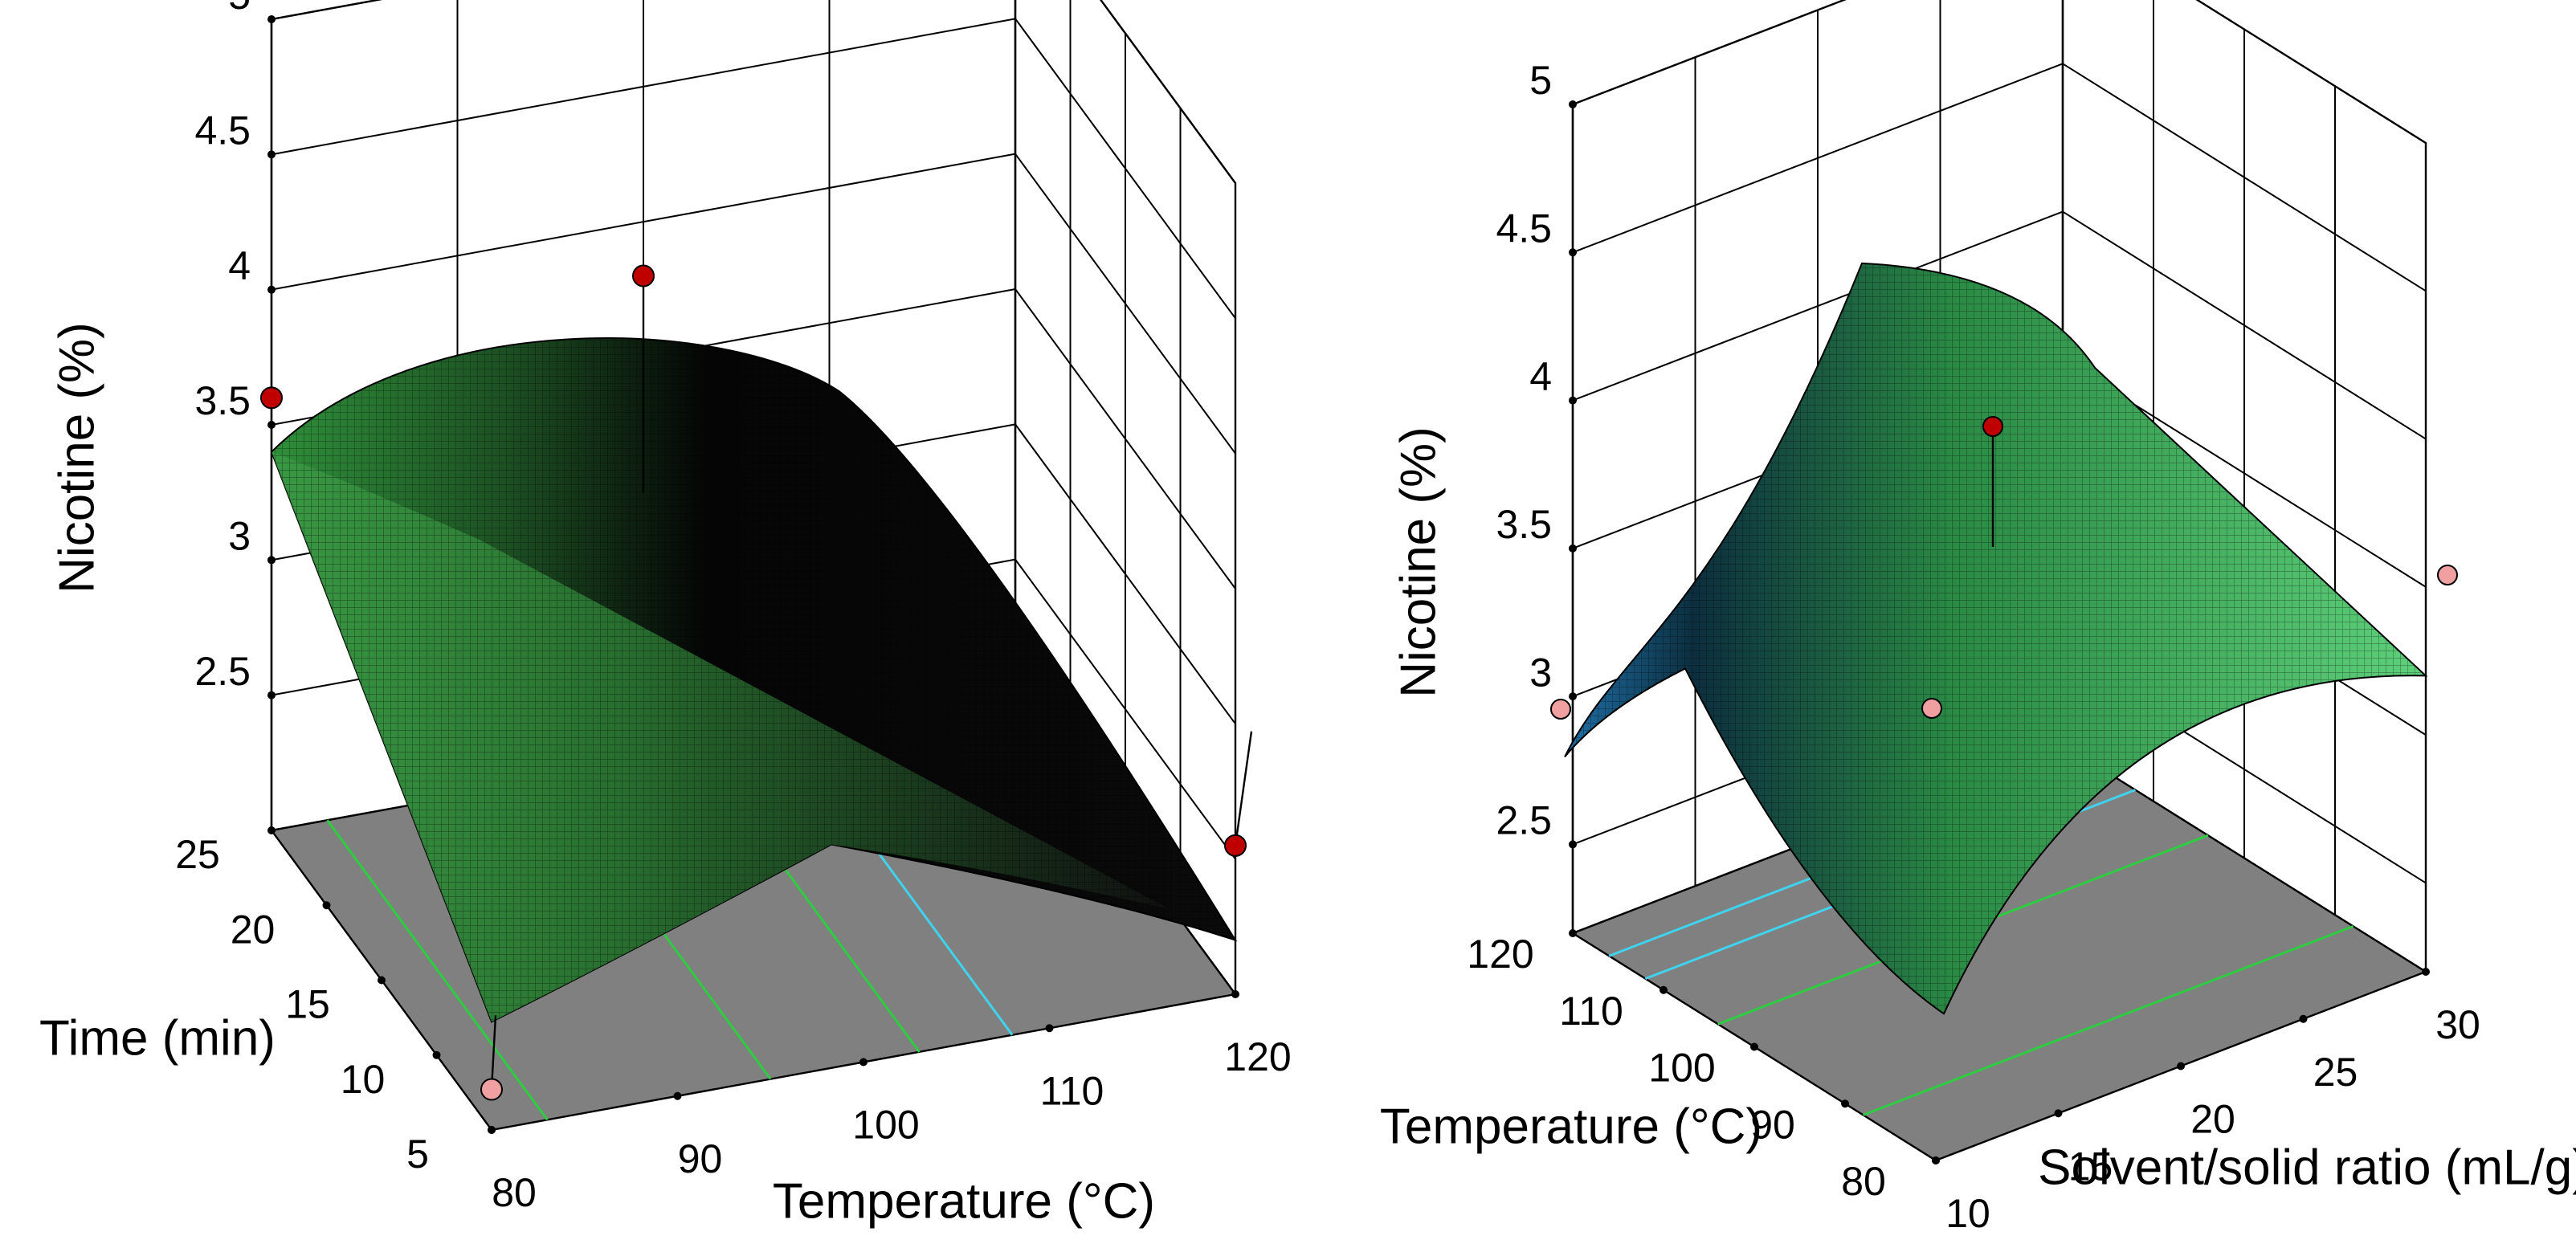  I want to click on x-tick-label: 10, so click(1967, 1213).